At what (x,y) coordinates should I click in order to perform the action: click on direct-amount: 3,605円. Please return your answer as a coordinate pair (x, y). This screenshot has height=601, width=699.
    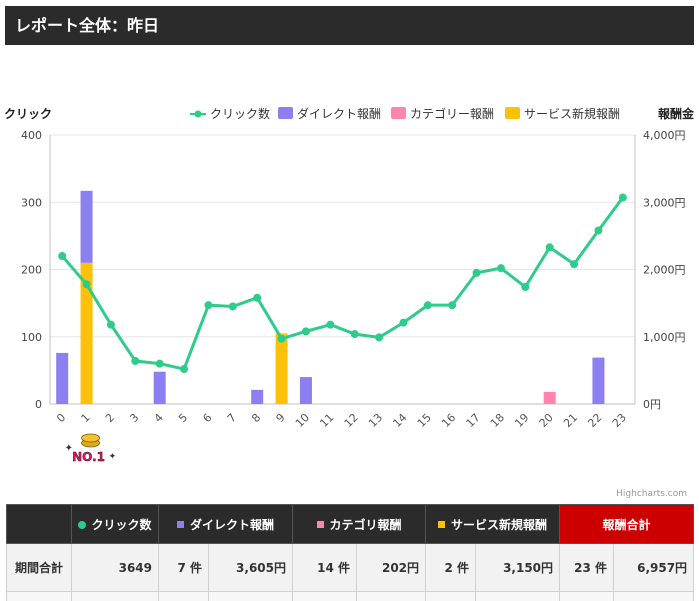
    Looking at the image, I should click on (250, 567).